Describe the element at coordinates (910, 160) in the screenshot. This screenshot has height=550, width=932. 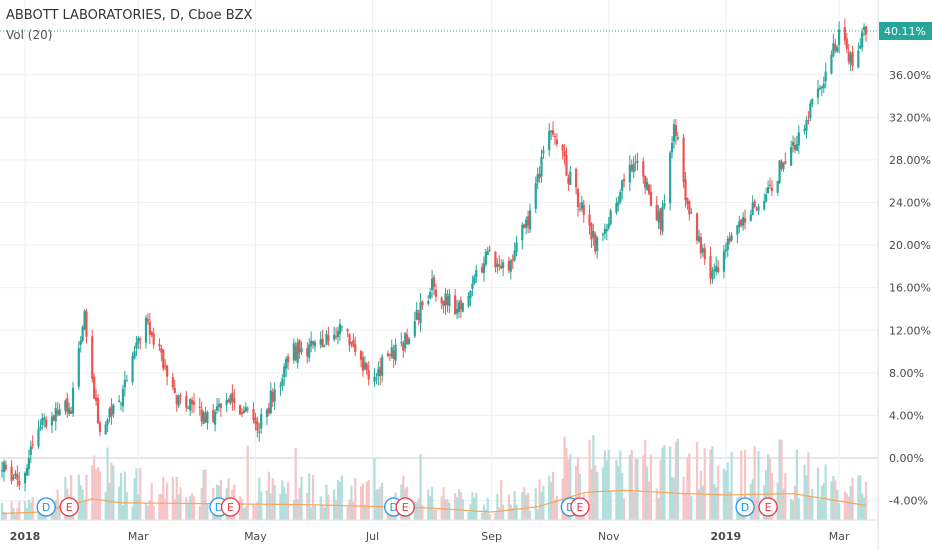
I see `y-tick-label: 28.00%` at that location.